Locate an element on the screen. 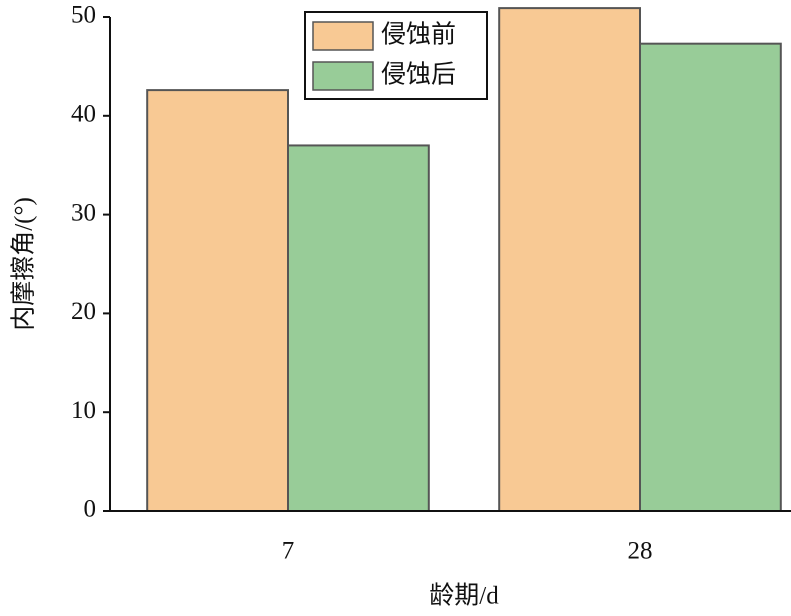  y-tick-label: 50 is located at coordinates (83, 15).